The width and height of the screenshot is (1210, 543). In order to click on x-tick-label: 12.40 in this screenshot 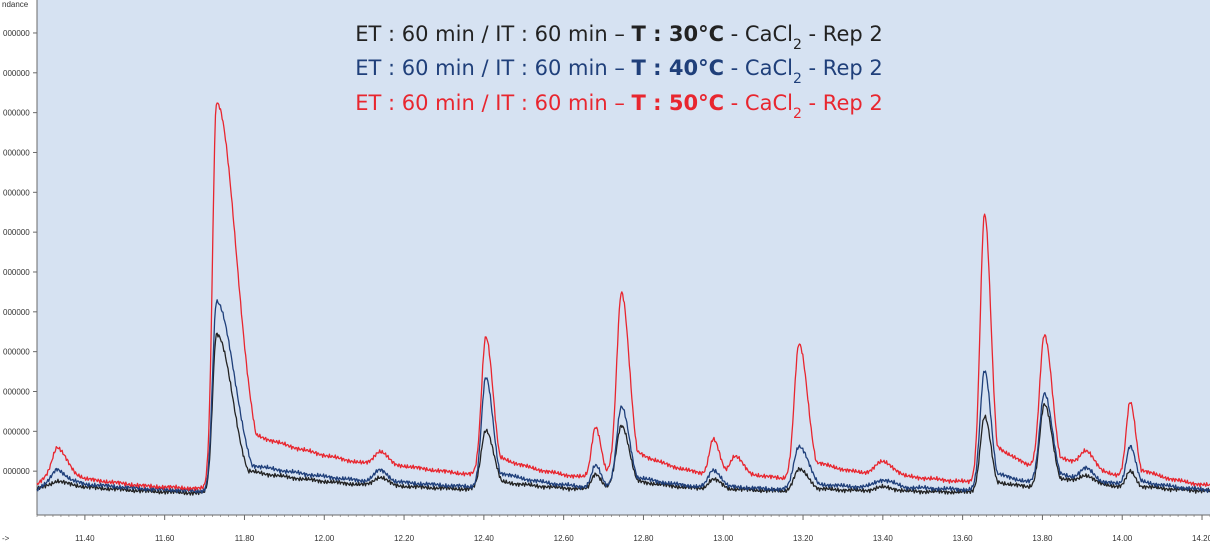, I will do `click(484, 538)`.